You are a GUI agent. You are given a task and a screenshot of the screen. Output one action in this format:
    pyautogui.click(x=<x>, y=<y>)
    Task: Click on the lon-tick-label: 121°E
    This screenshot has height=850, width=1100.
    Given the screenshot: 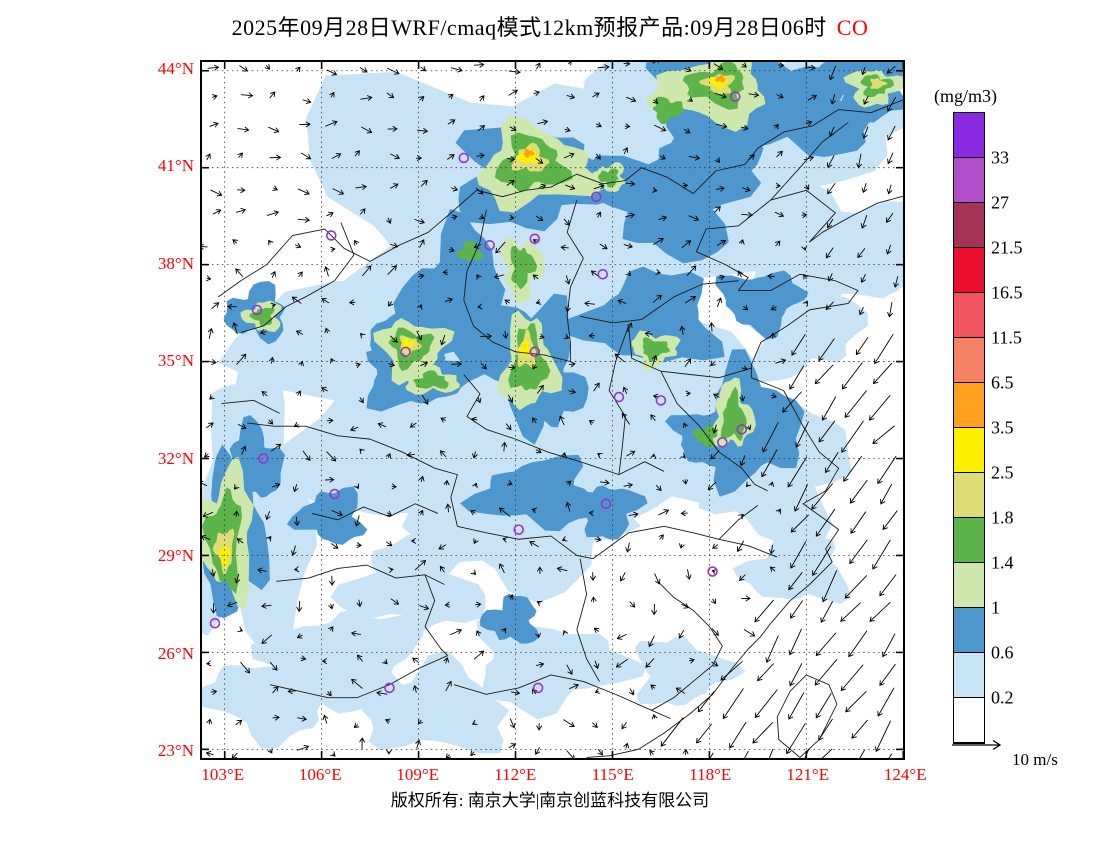 What is the action you would take?
    pyautogui.click(x=808, y=774)
    